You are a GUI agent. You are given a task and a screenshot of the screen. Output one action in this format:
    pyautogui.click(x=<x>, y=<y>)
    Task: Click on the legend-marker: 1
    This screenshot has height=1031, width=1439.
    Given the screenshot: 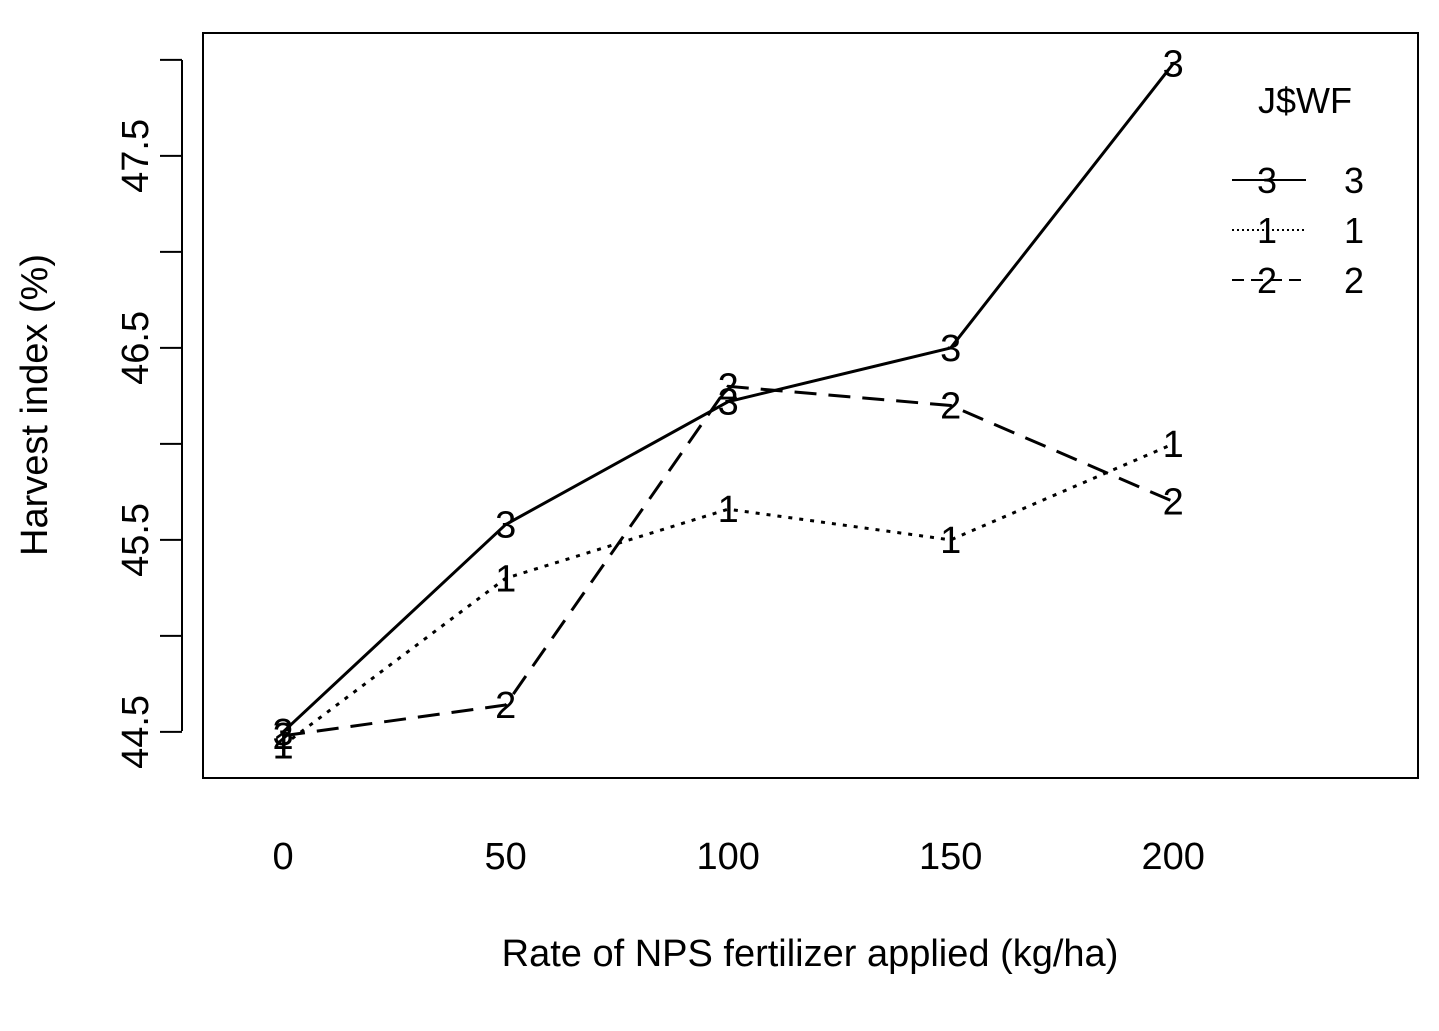 What is the action you would take?
    pyautogui.click(x=1267, y=230)
    